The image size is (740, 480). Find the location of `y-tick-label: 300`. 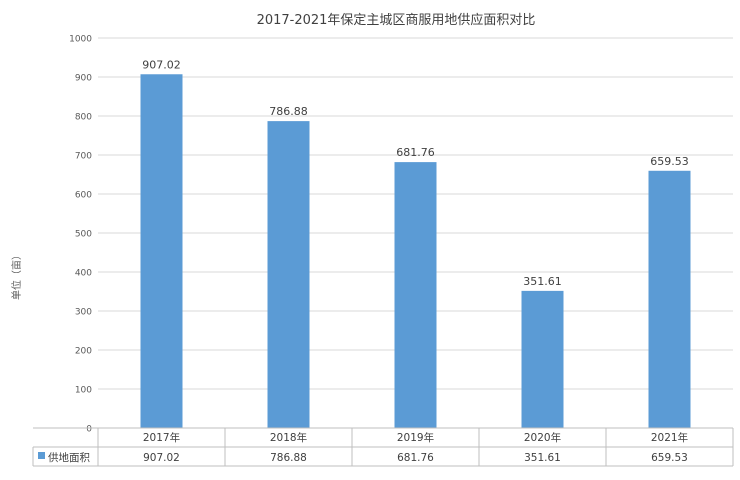

y-tick-label: 300 is located at coordinates (83, 313).